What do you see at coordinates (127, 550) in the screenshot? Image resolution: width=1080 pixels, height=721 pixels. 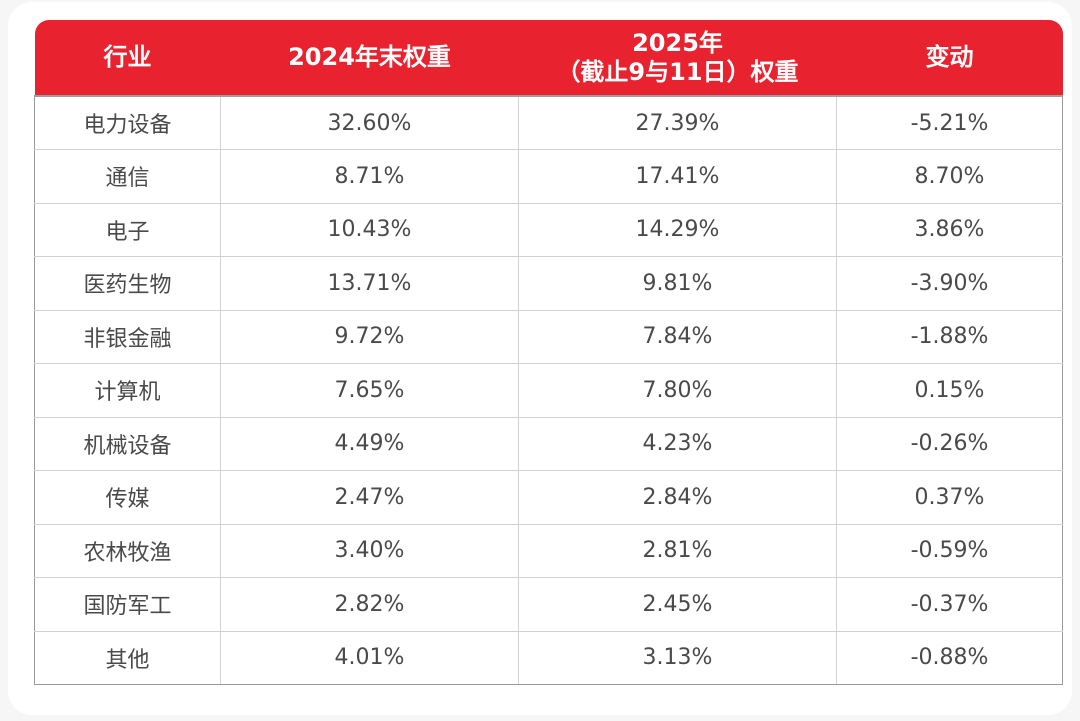 I see `cell-industry: 农林牧渔` at bounding box center [127, 550].